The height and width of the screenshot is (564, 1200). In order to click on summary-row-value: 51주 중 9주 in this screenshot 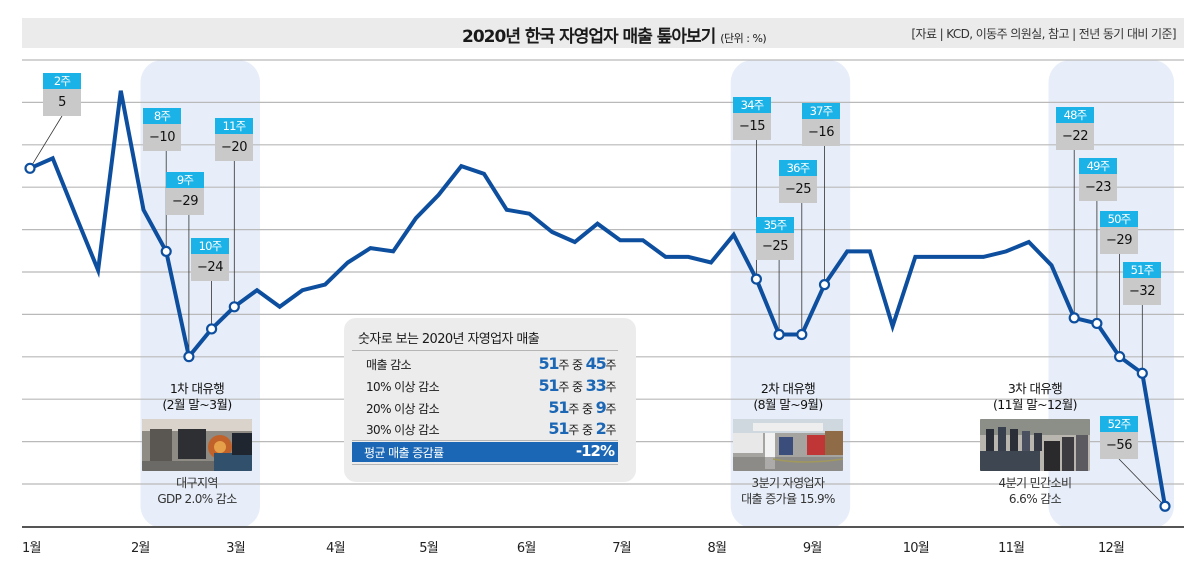, I will do `click(582, 407)`.